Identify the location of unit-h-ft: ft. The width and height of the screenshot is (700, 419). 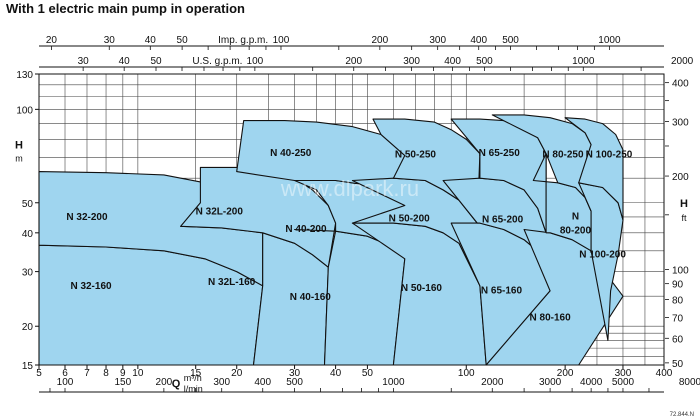
(684, 218).